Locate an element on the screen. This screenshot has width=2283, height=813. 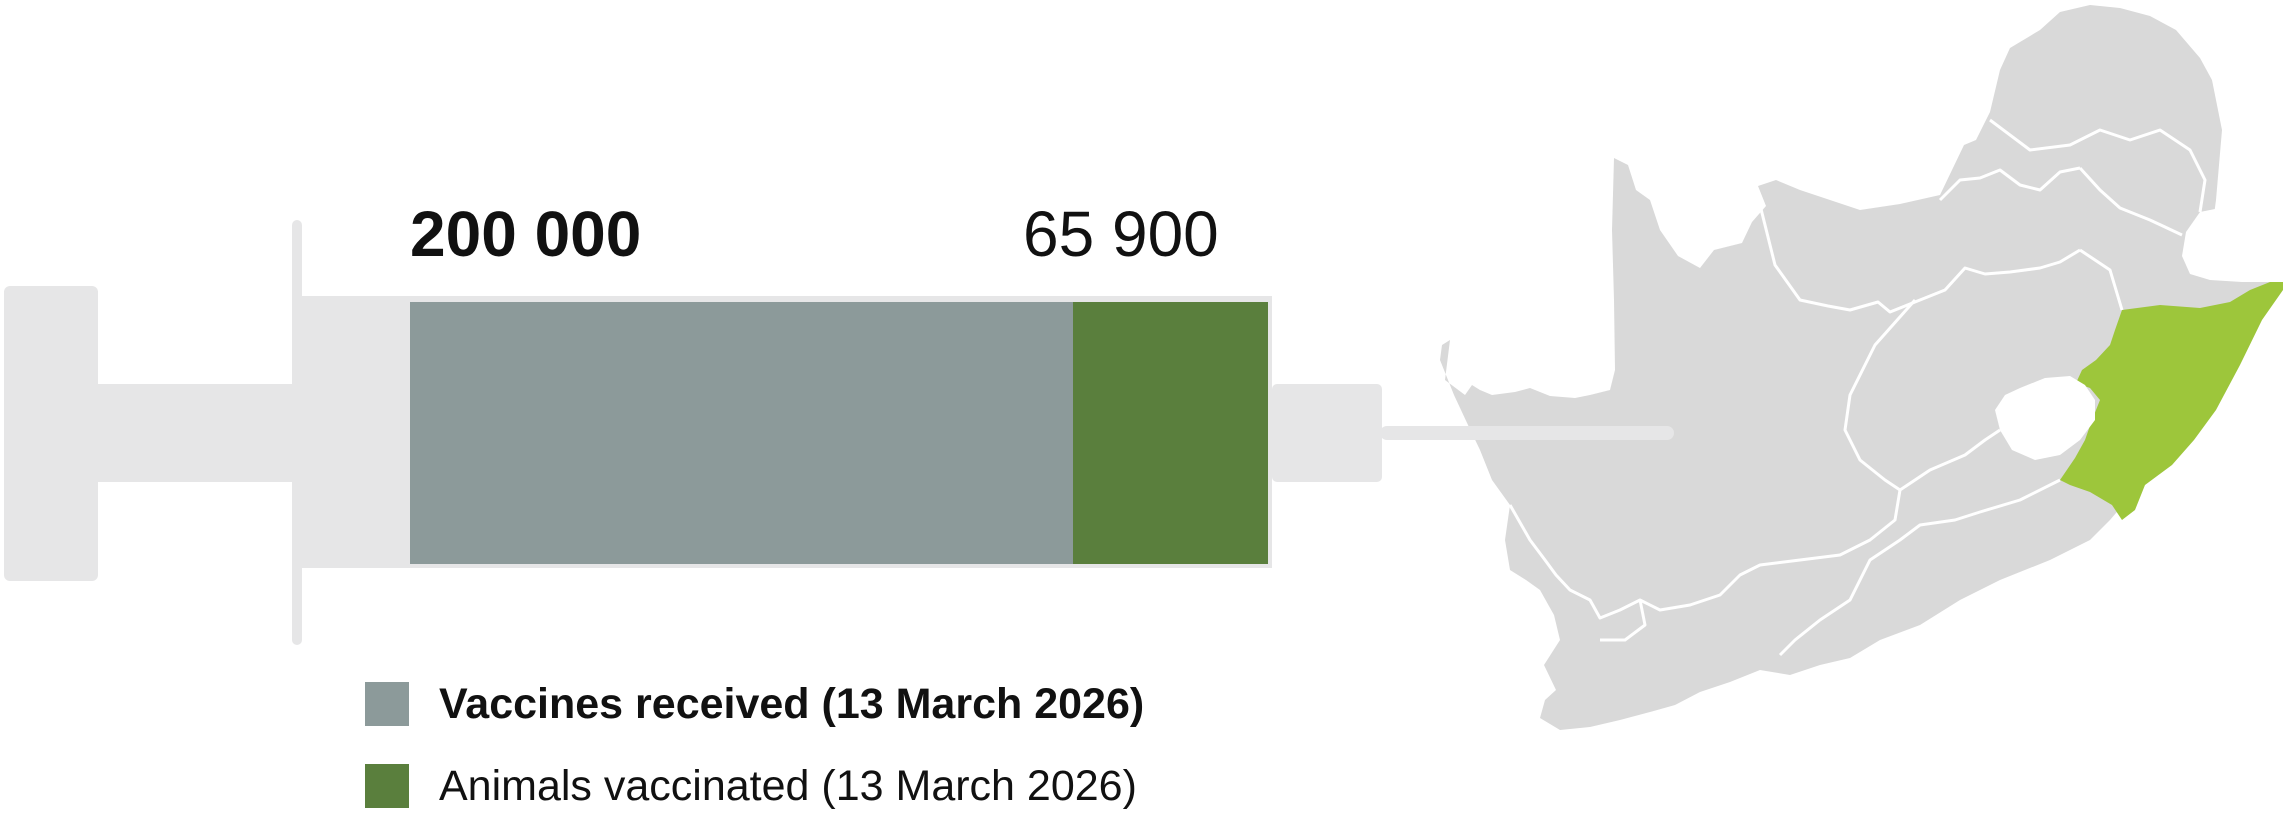
legend-swatch-vaccinated is located at coordinates (387, 786).